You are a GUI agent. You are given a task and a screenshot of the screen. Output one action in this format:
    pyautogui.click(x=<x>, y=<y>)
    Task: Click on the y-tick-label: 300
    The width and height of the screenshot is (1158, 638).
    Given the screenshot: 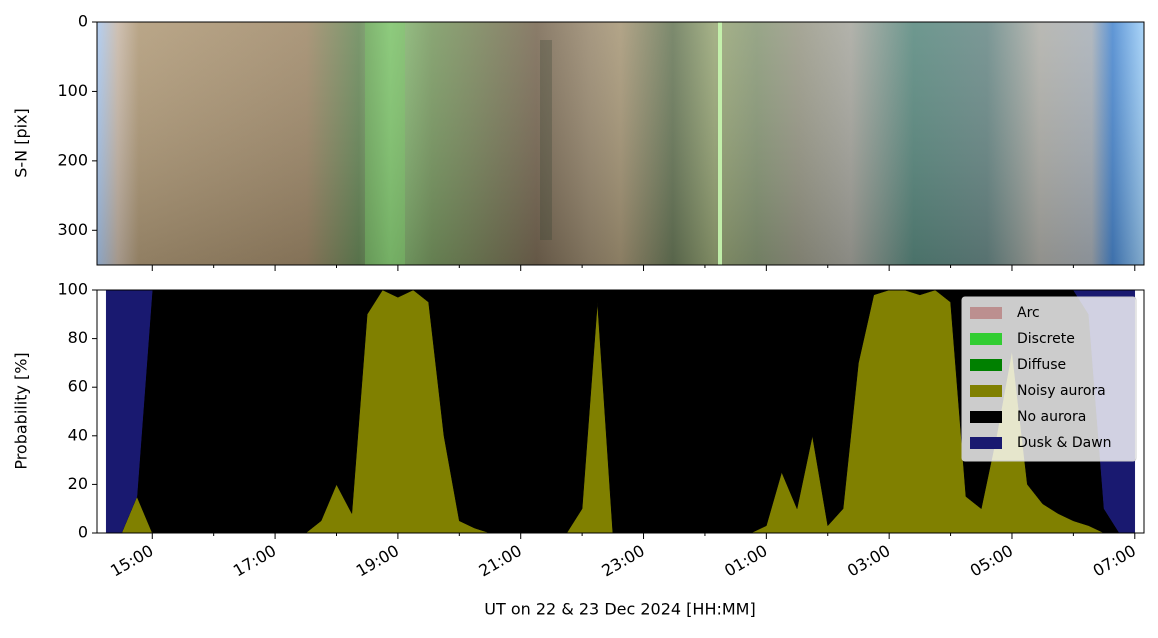 What is the action you would take?
    pyautogui.click(x=72, y=229)
    